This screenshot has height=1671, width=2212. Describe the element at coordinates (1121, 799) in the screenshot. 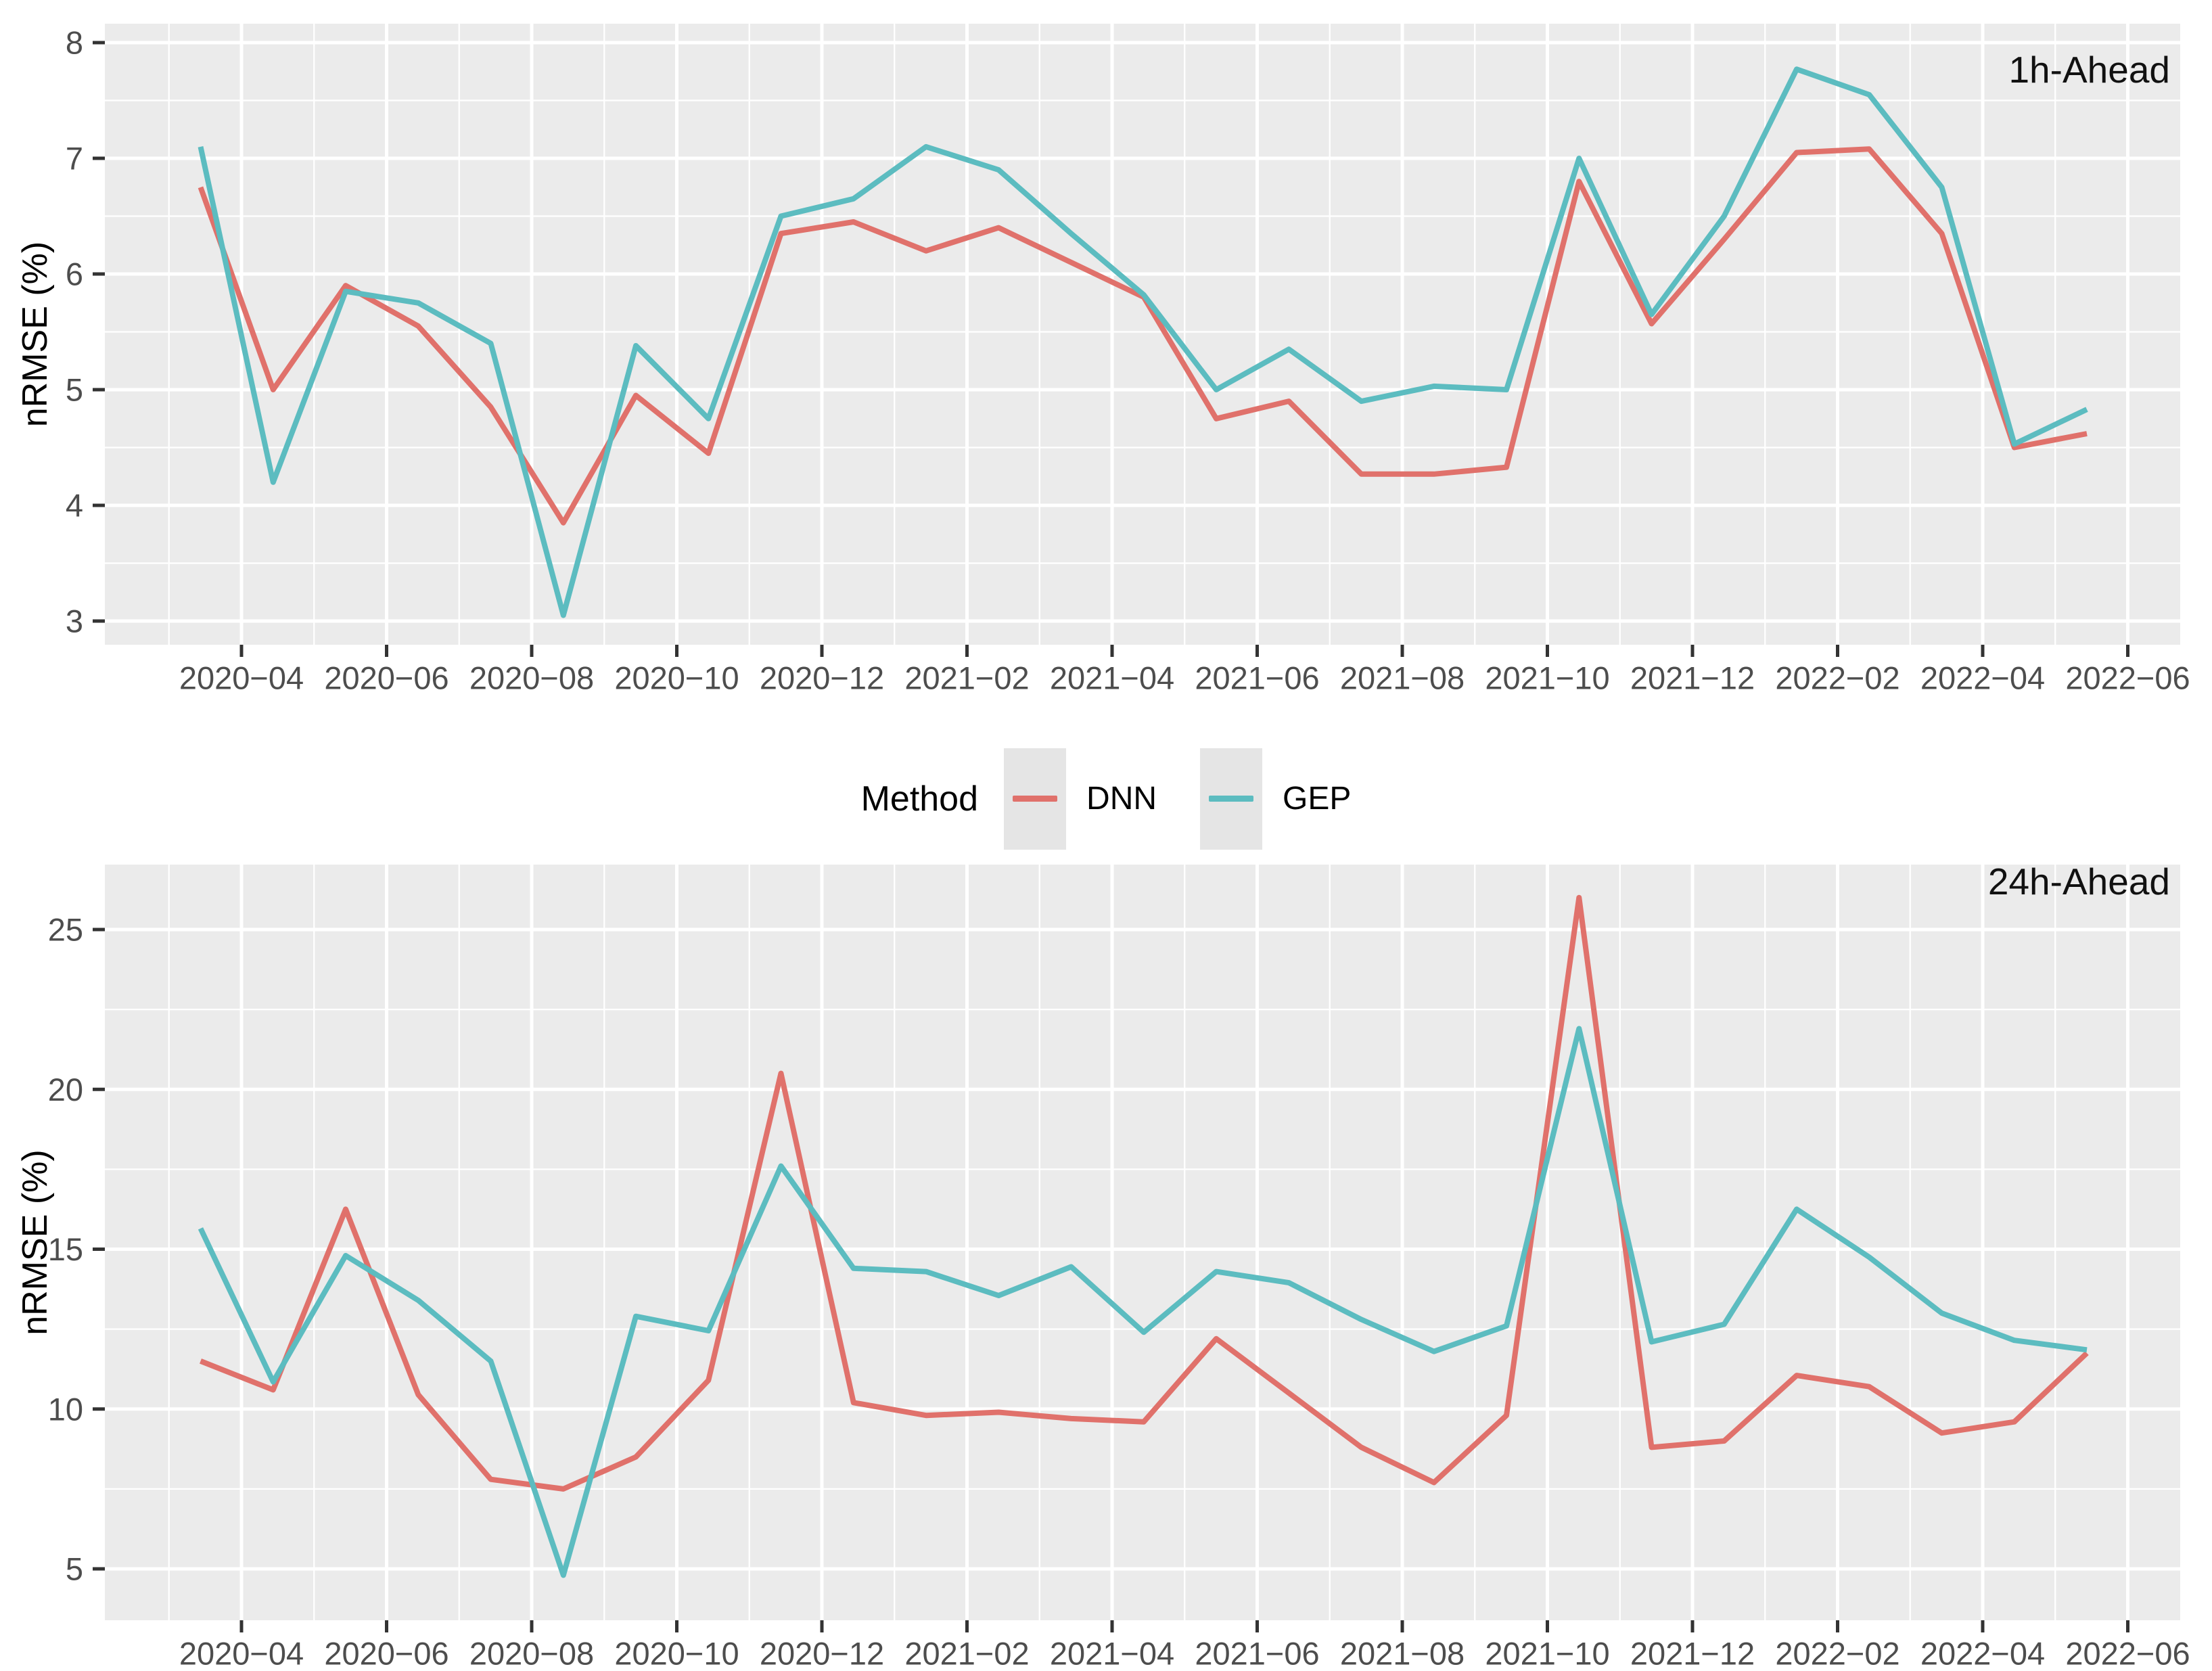

I see `legend-label-dnn: DNN` at that location.